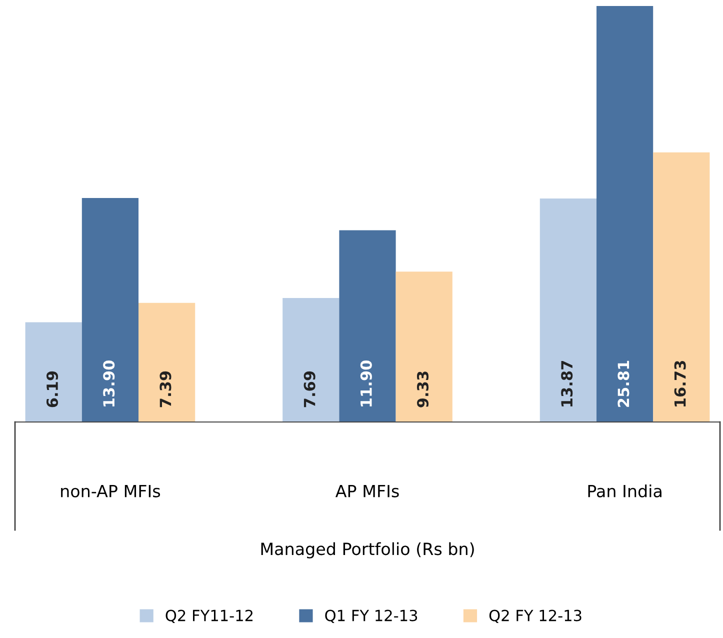  Describe the element at coordinates (535, 617) in the screenshot. I see `legend-label: Q2 FY 12-13` at that location.